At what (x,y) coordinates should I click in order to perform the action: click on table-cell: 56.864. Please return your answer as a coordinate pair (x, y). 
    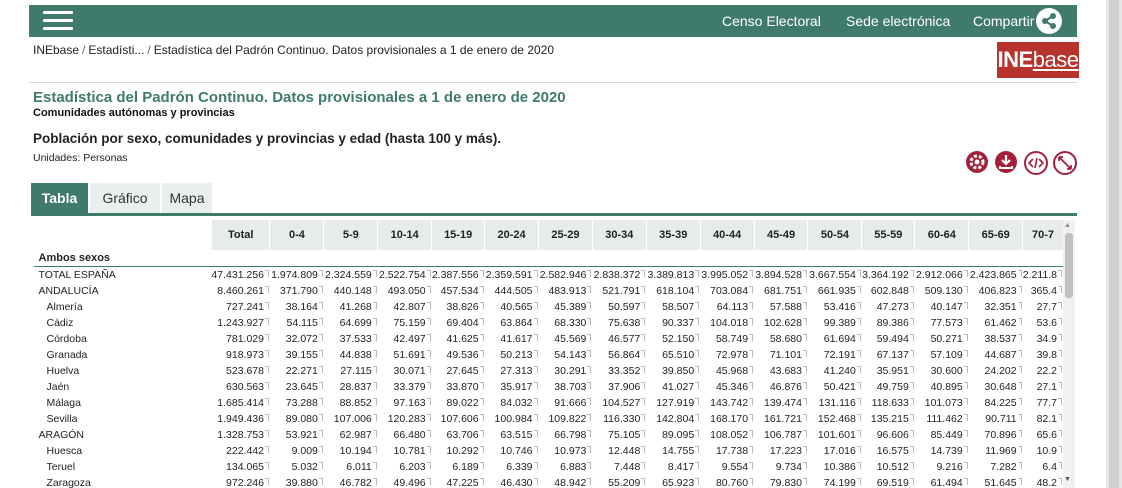
    Looking at the image, I should click on (619, 355).